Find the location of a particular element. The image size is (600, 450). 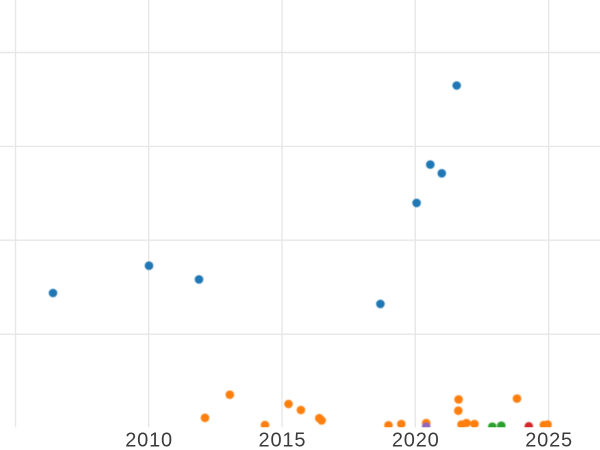

svg-text: 2015 is located at coordinates (283, 440).